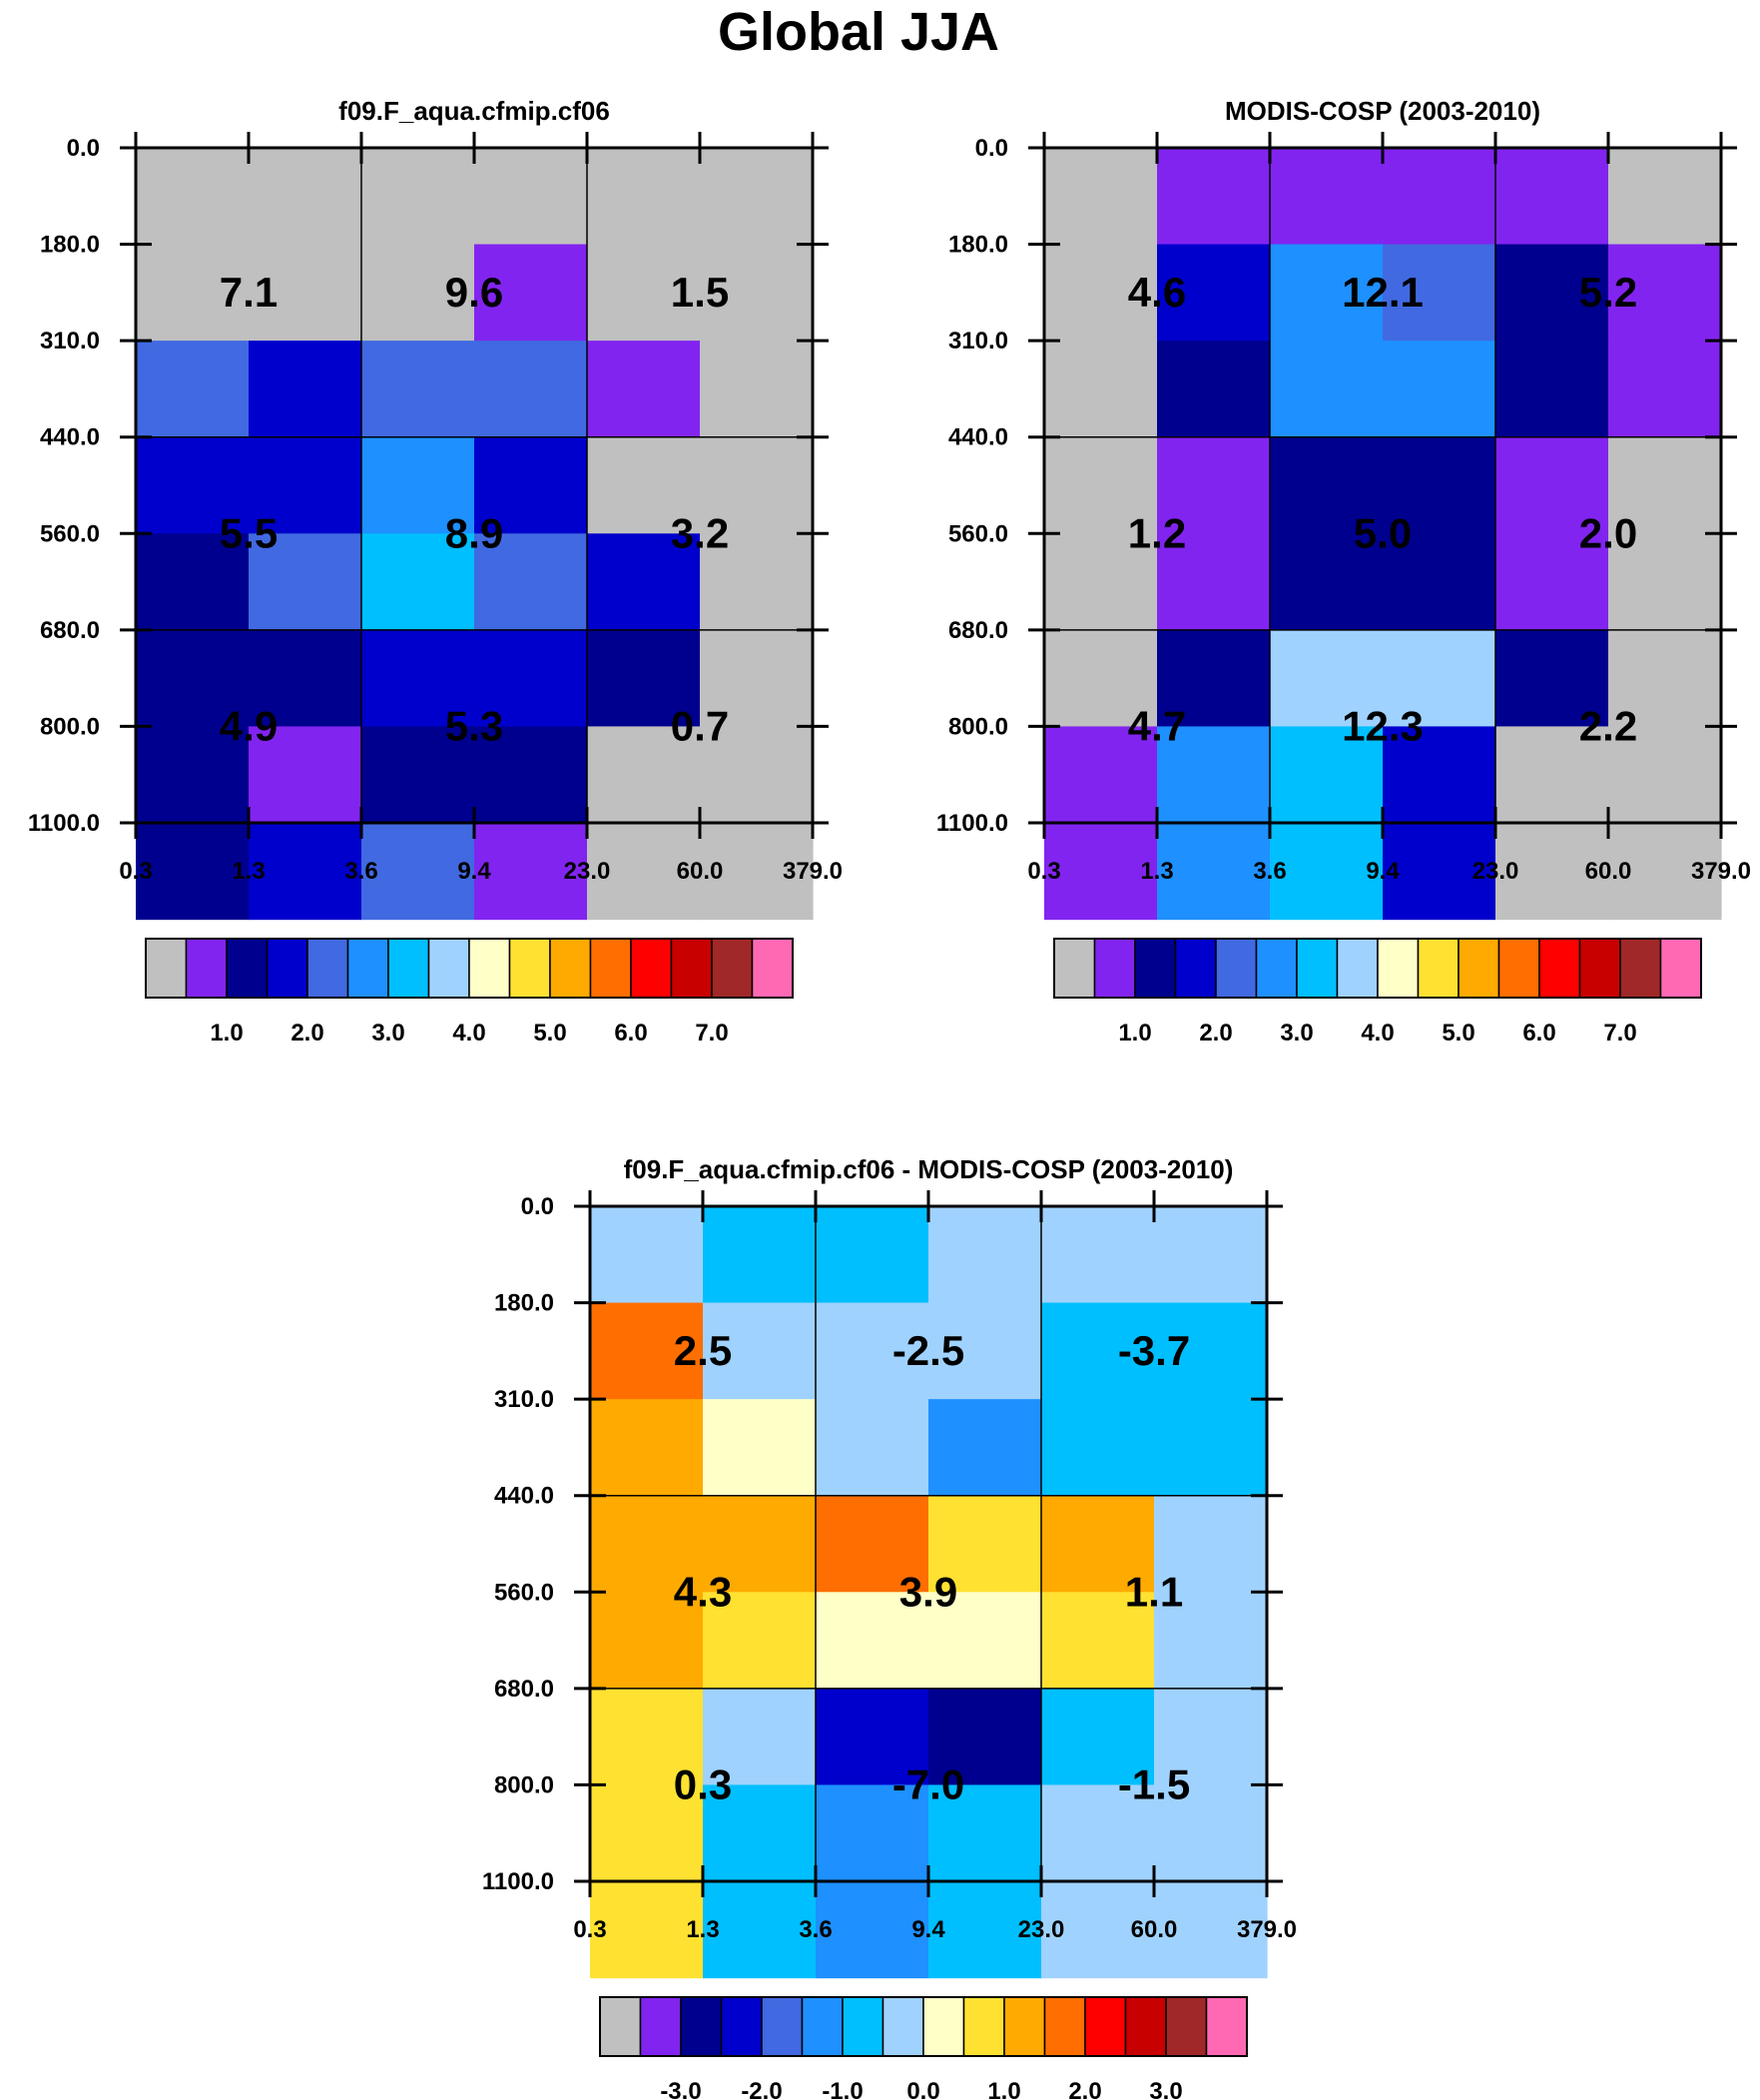 This screenshot has width=1760, height=2100. Describe the element at coordinates (1377, 968) in the screenshot. I see `colorbar-frame` at that location.